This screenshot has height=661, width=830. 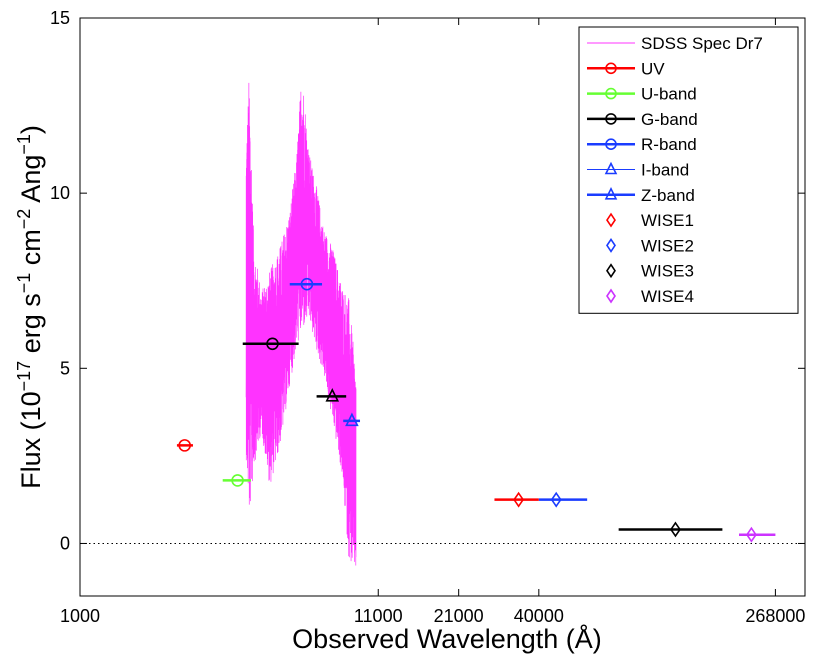 I want to click on x-axis-title: Observed Wavelength (Å), so click(x=447, y=638).